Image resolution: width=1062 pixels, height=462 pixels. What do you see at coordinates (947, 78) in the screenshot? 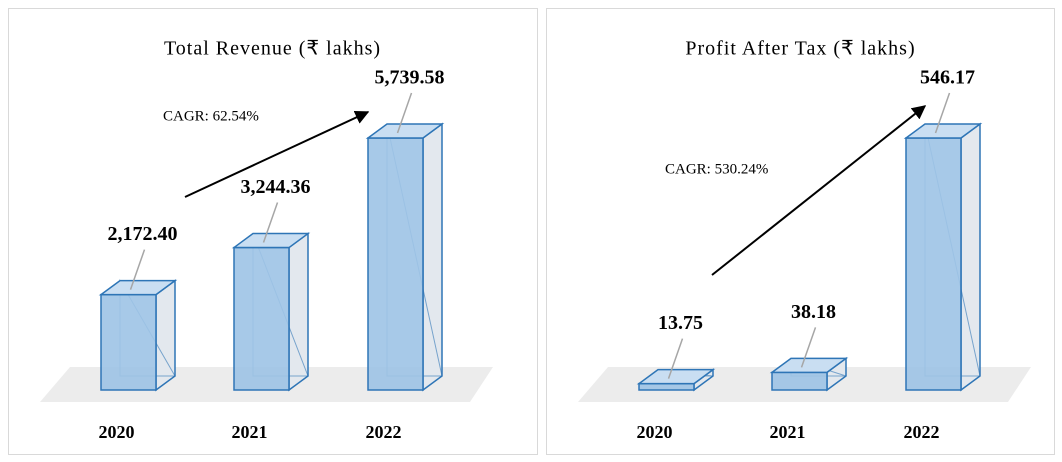
I see `value-label: 546.17` at bounding box center [947, 78].